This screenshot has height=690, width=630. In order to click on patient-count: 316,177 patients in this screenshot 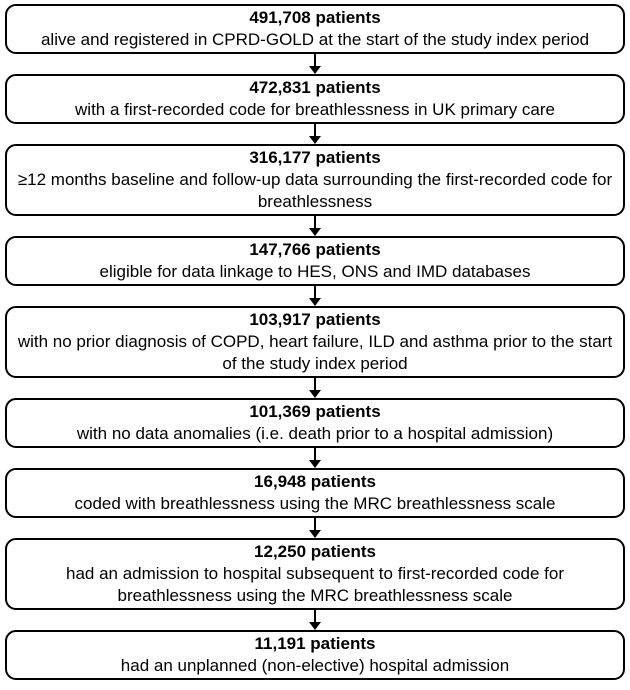, I will do `click(315, 157)`.